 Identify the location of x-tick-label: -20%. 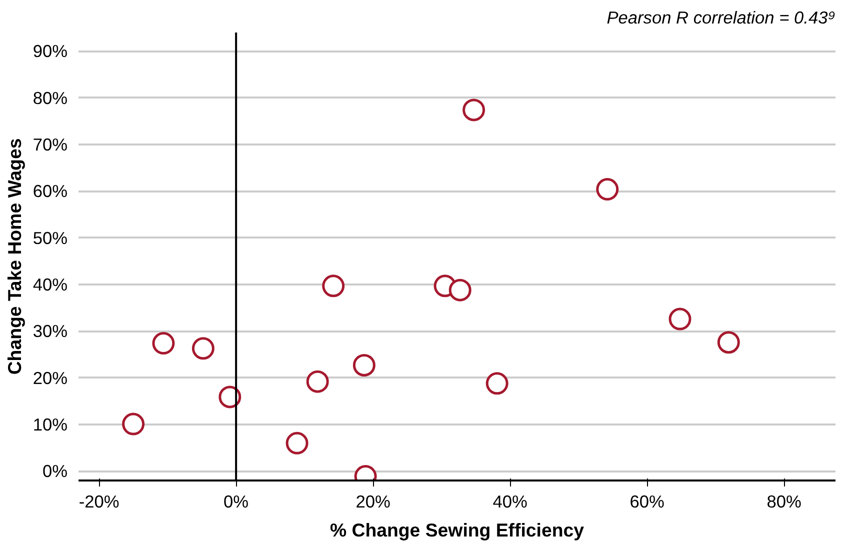
(99, 502).